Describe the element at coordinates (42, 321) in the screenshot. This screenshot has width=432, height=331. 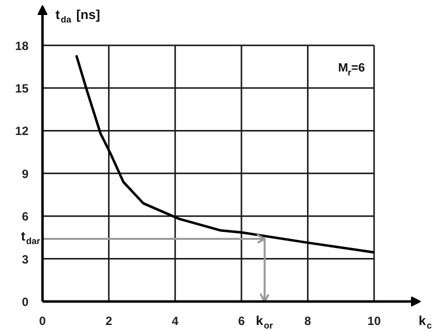
I see `x-tick-label: 0` at that location.